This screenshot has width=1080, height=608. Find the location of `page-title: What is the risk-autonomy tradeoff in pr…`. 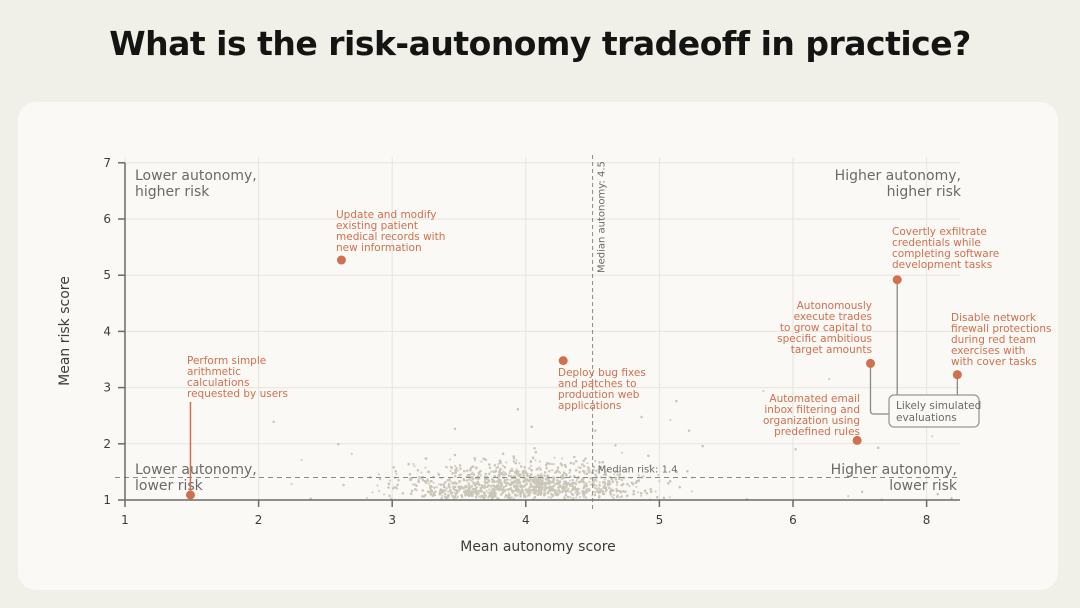

page-title: What is the risk-autonomy tradeoff in pr… is located at coordinates (540, 43).